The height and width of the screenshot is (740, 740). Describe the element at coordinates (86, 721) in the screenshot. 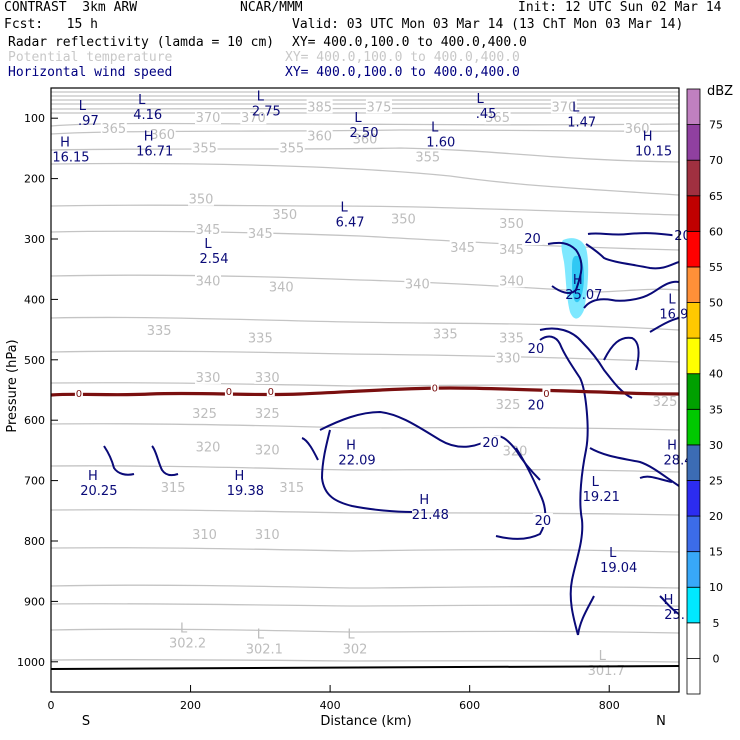

I see `x-axis-start-label: S` at that location.